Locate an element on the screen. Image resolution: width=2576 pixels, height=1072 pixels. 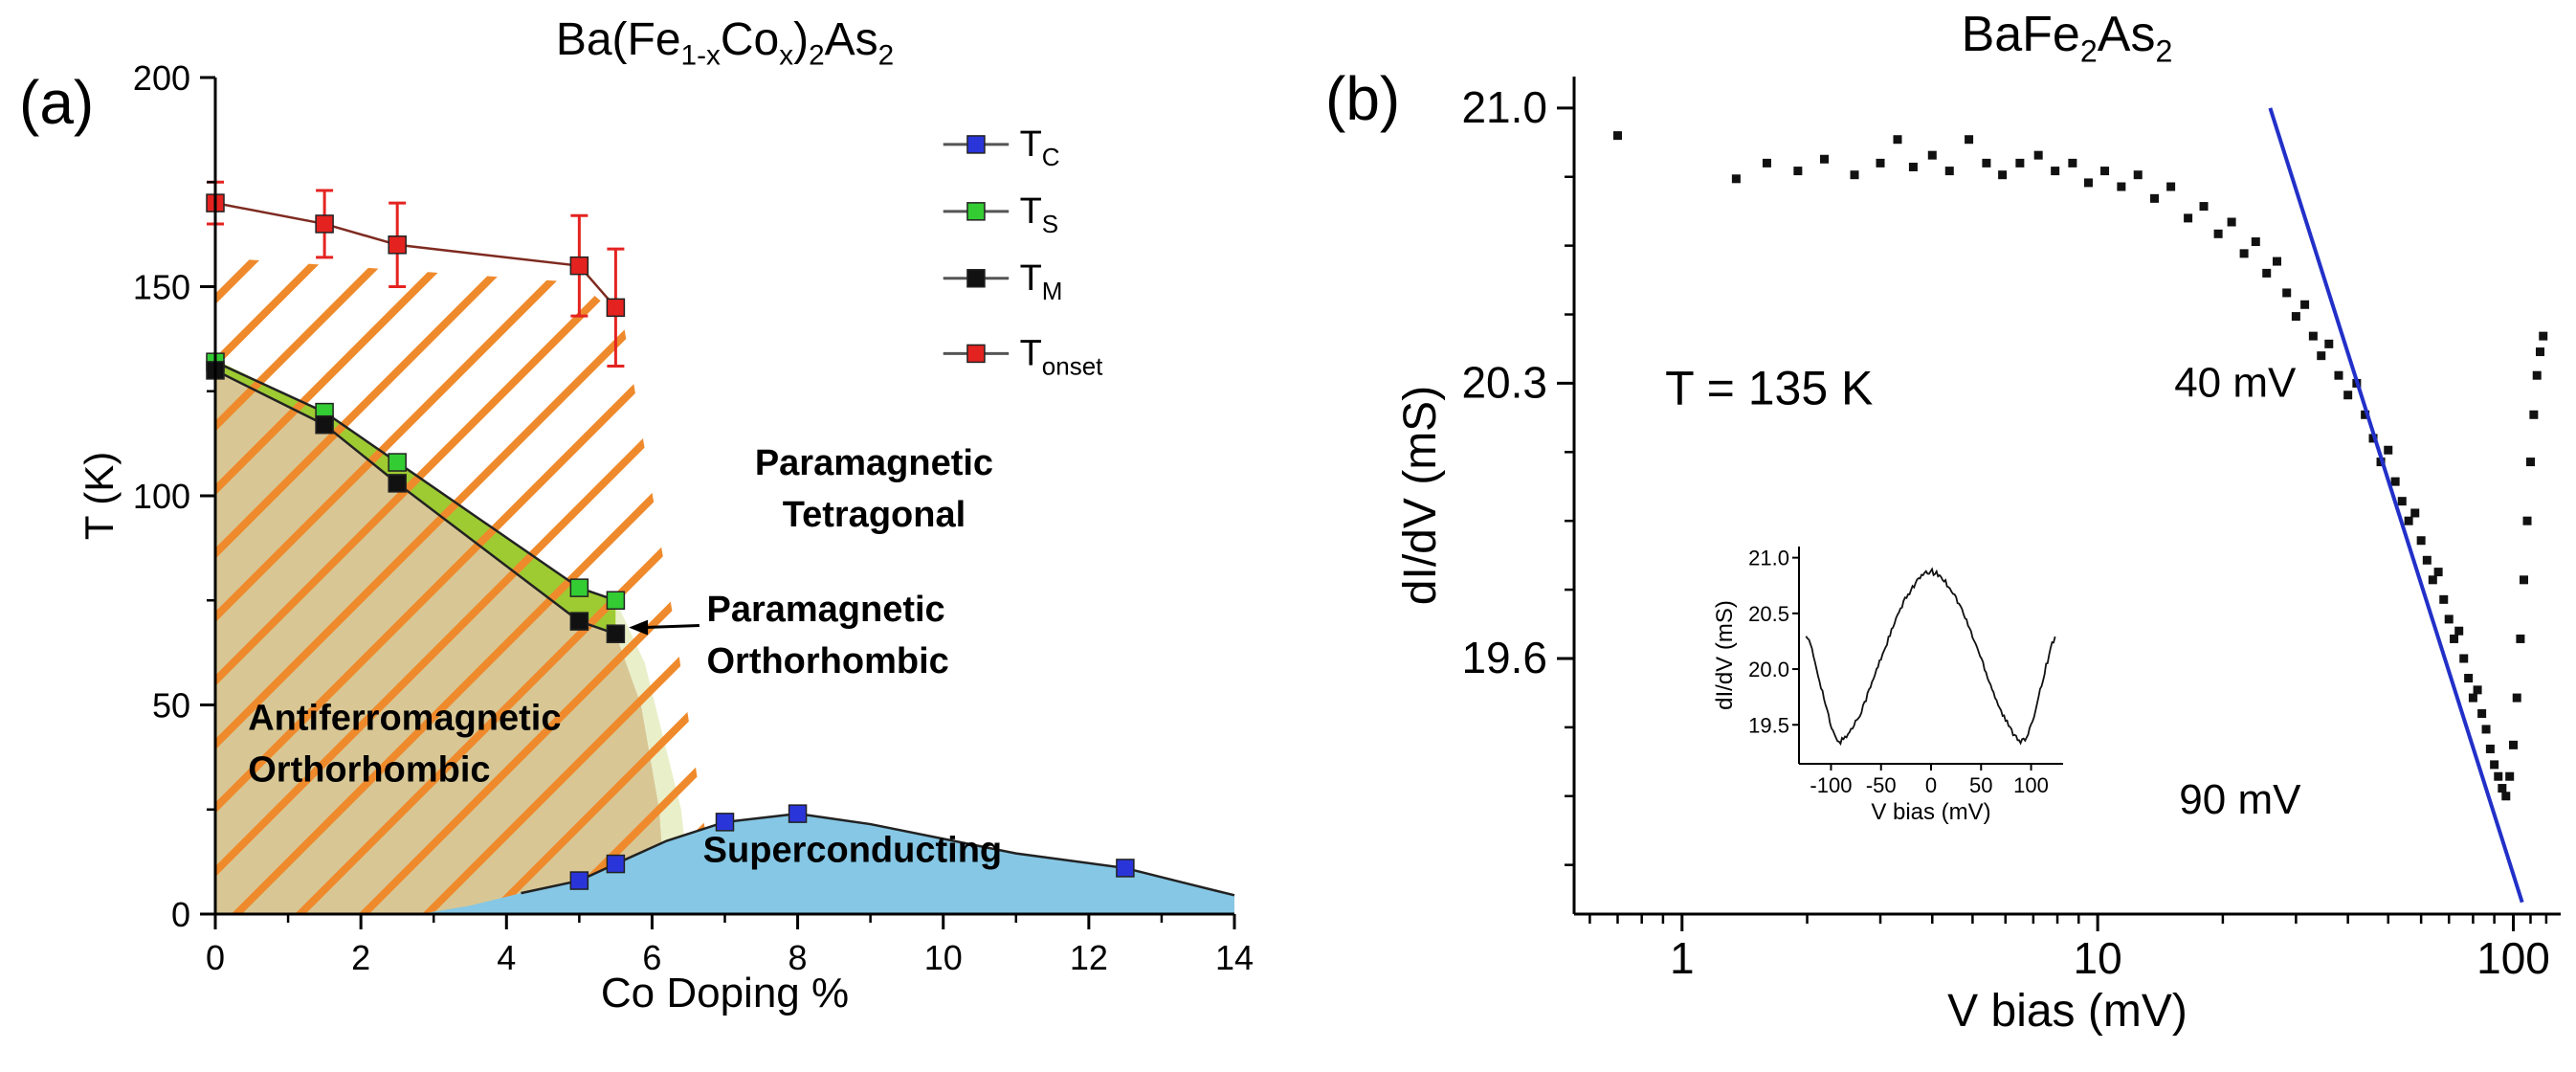
y-axis-label-b: dI/dV (mS) is located at coordinates (1420, 495).